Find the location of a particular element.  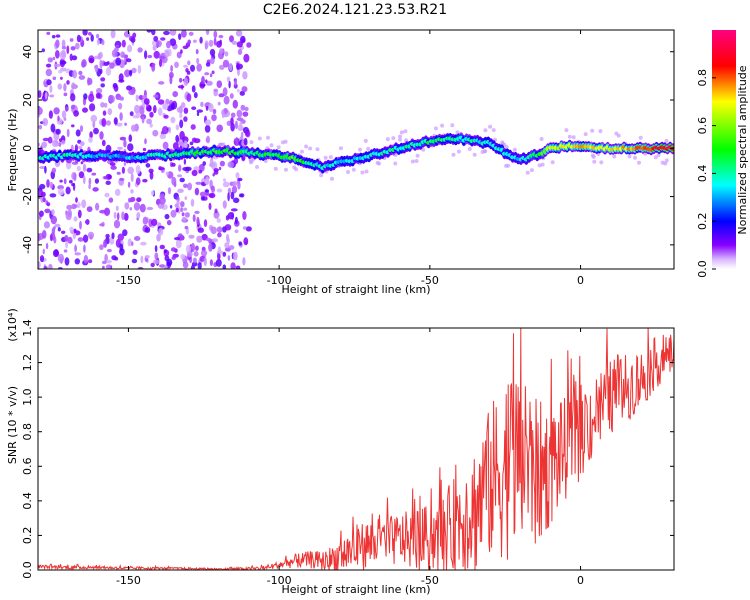

colorbar-tick-label: 0.8 is located at coordinates (702, 78).